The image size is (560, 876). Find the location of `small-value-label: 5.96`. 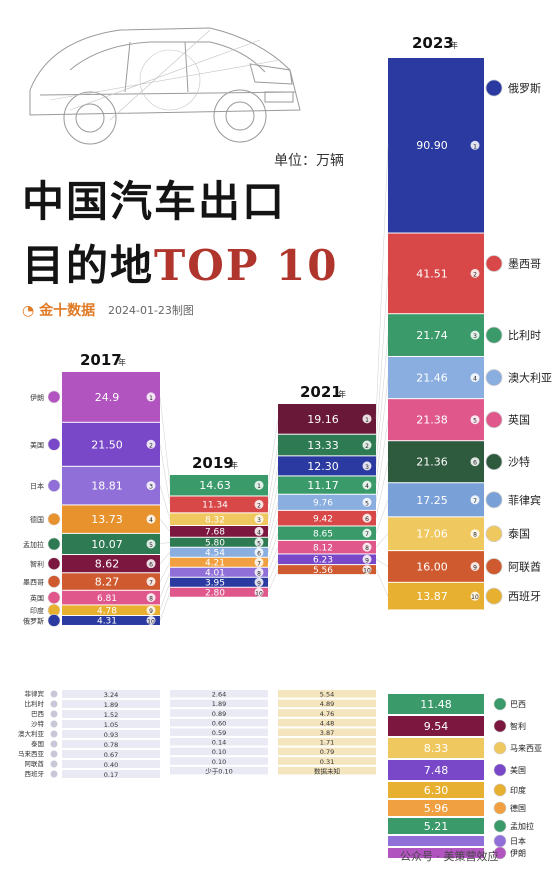

small-value-label: 5.96 is located at coordinates (436, 808).